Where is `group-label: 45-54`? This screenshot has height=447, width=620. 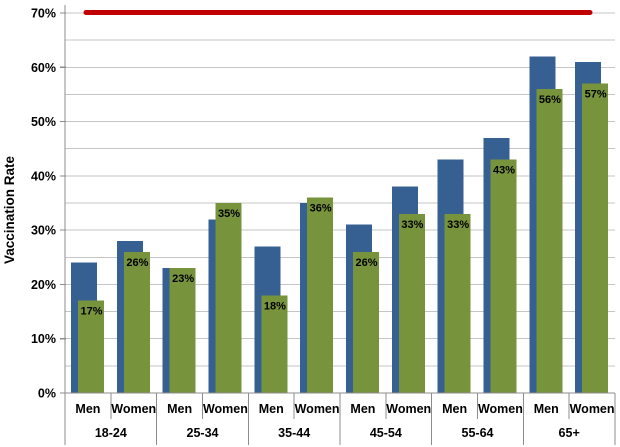 group-label: 45-54 is located at coordinates (386, 433).